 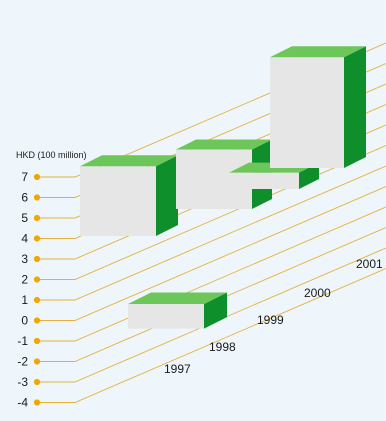 I want to click on y-tick-label: -3, so click(x=22, y=382).